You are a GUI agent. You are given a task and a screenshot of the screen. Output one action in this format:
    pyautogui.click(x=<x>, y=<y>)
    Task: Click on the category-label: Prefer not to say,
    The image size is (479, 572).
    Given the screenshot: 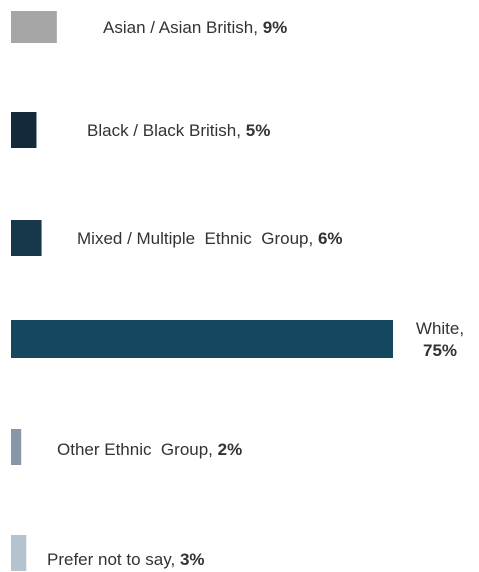 What is the action you would take?
    pyautogui.click(x=111, y=559)
    